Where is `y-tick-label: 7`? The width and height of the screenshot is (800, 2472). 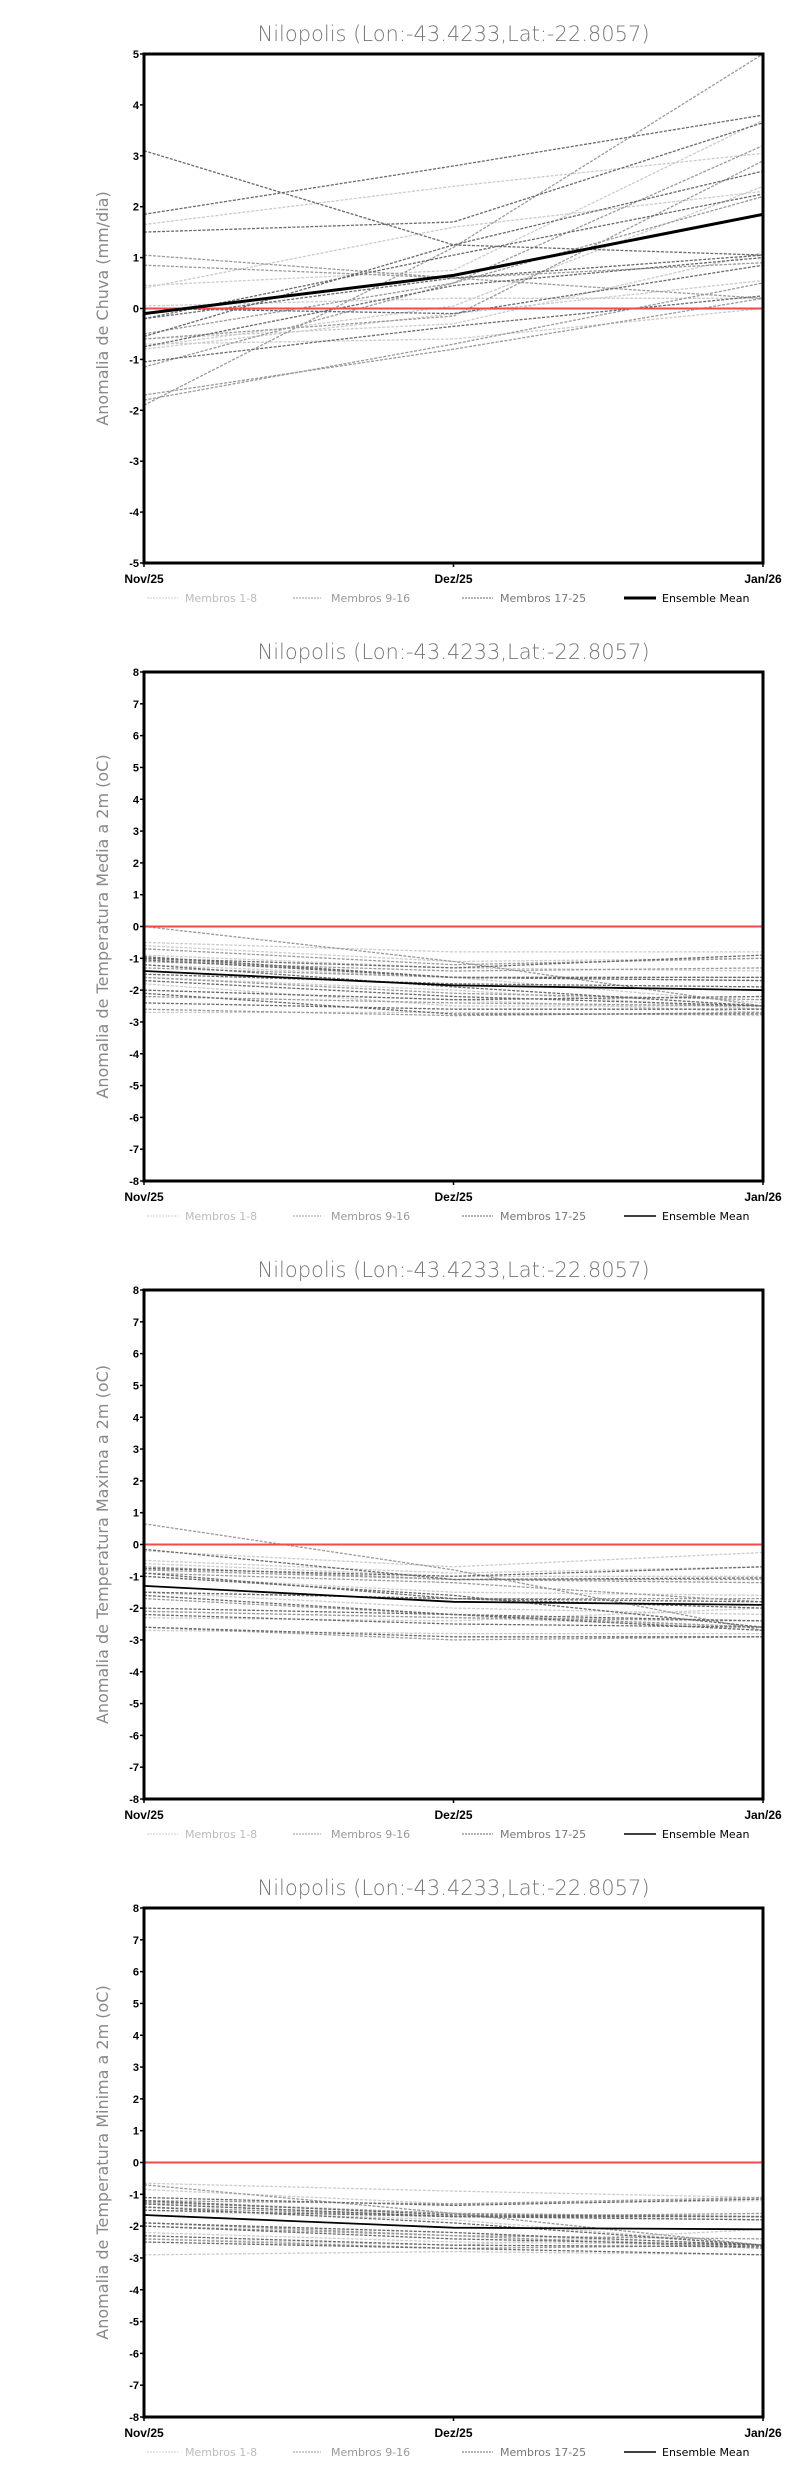
y-tick-label: 7 is located at coordinates (136, 1941).